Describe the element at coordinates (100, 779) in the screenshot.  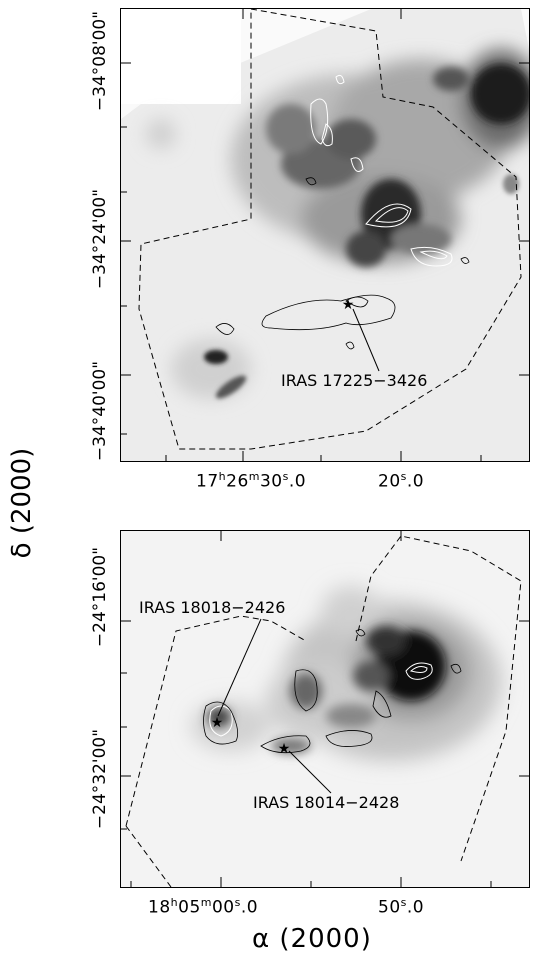
I see `bottom-dec-tick-2: −24°32'00"` at that location.